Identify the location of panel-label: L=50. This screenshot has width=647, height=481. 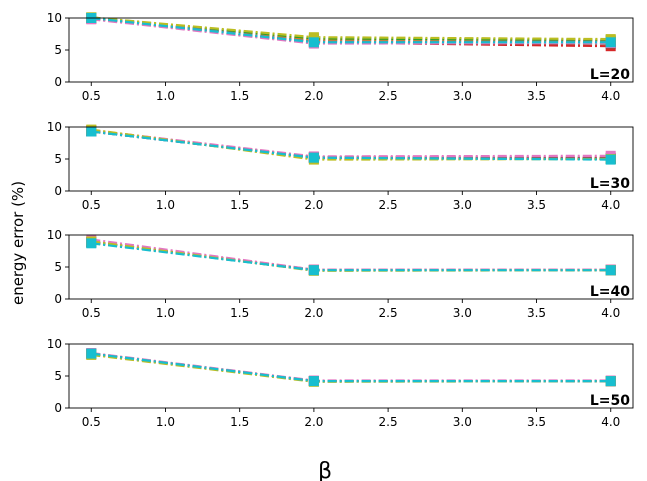
(610, 401).